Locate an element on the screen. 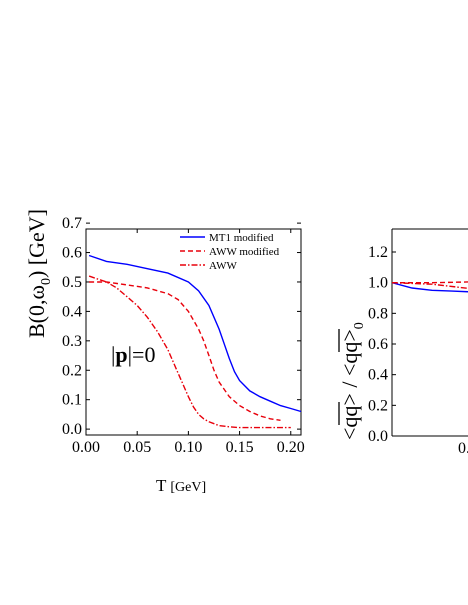 The height and width of the screenshot is (605, 468). x-tick-label: 0.10 is located at coordinates (188, 447).